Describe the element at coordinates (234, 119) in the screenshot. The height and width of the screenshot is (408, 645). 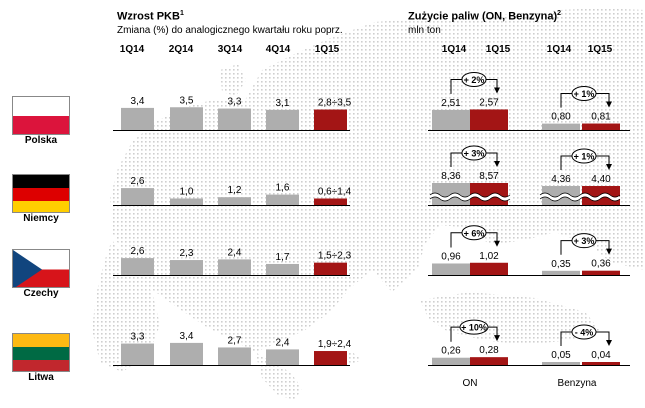
I see `gdp-bar-poland-3q14` at that location.